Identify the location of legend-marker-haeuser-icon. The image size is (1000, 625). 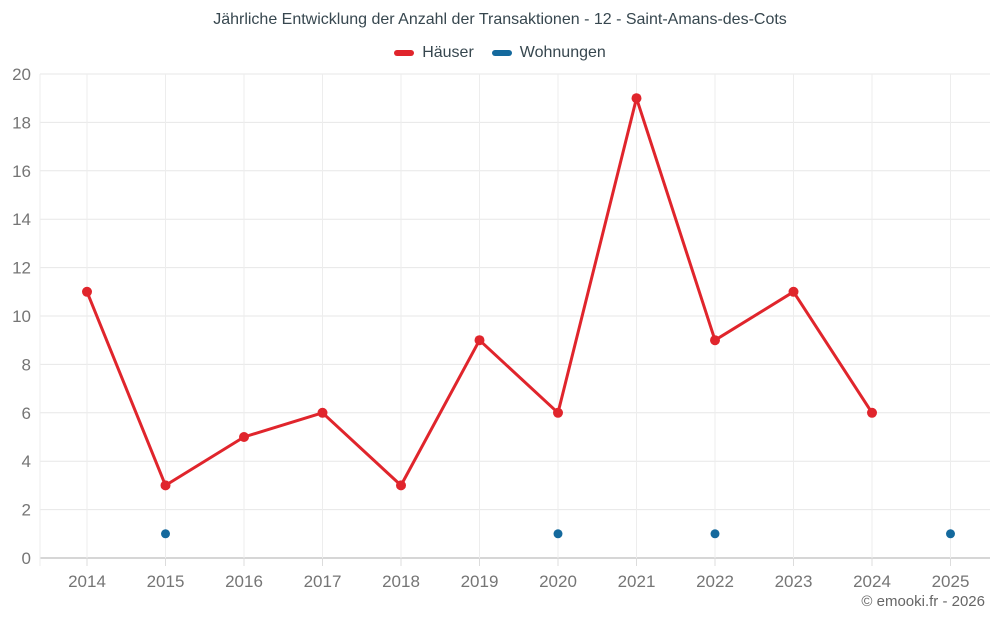
(404, 53).